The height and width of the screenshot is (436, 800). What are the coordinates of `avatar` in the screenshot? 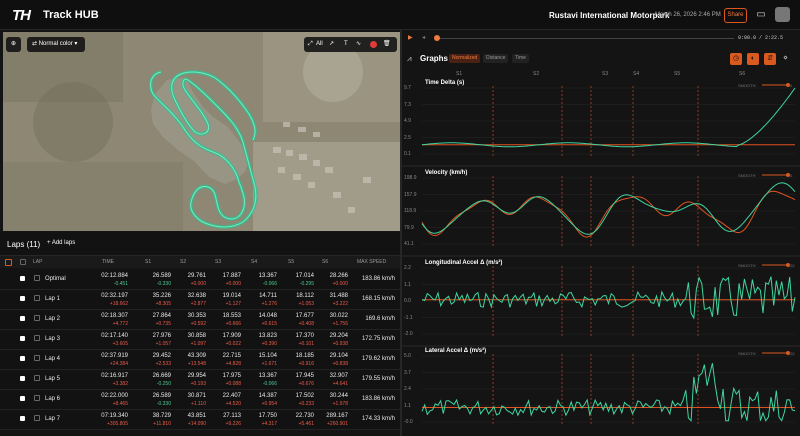 It's located at (782, 14).